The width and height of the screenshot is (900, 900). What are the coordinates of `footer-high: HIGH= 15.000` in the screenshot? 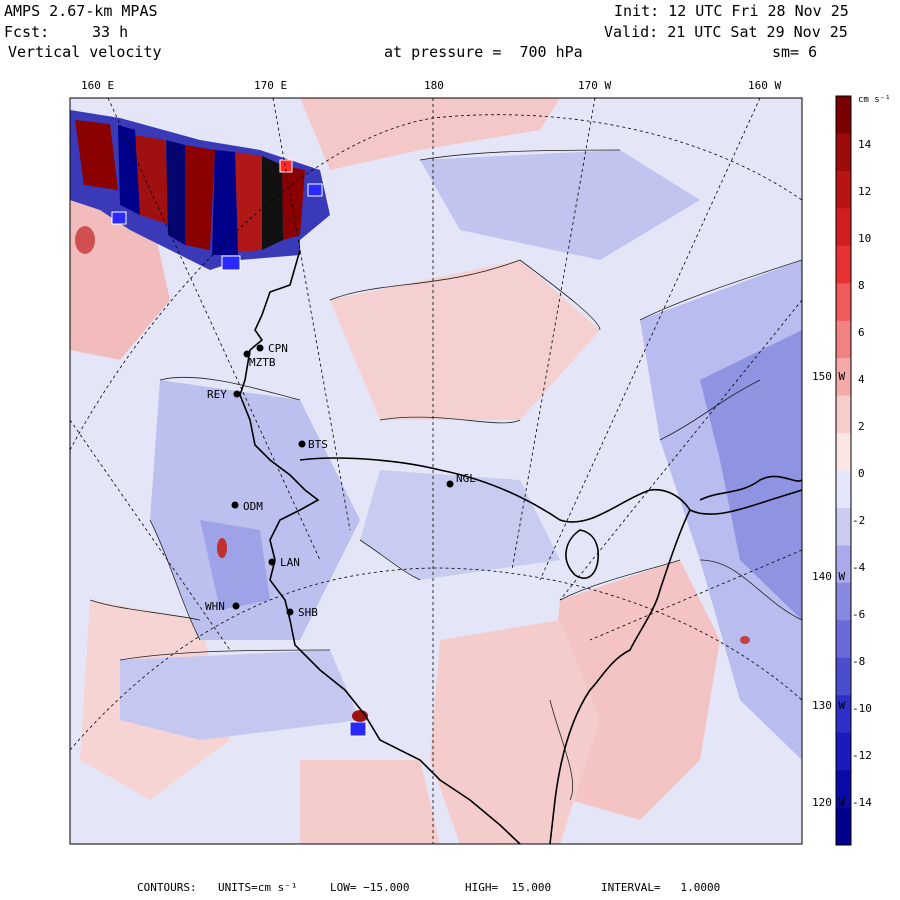 It's located at (508, 887).